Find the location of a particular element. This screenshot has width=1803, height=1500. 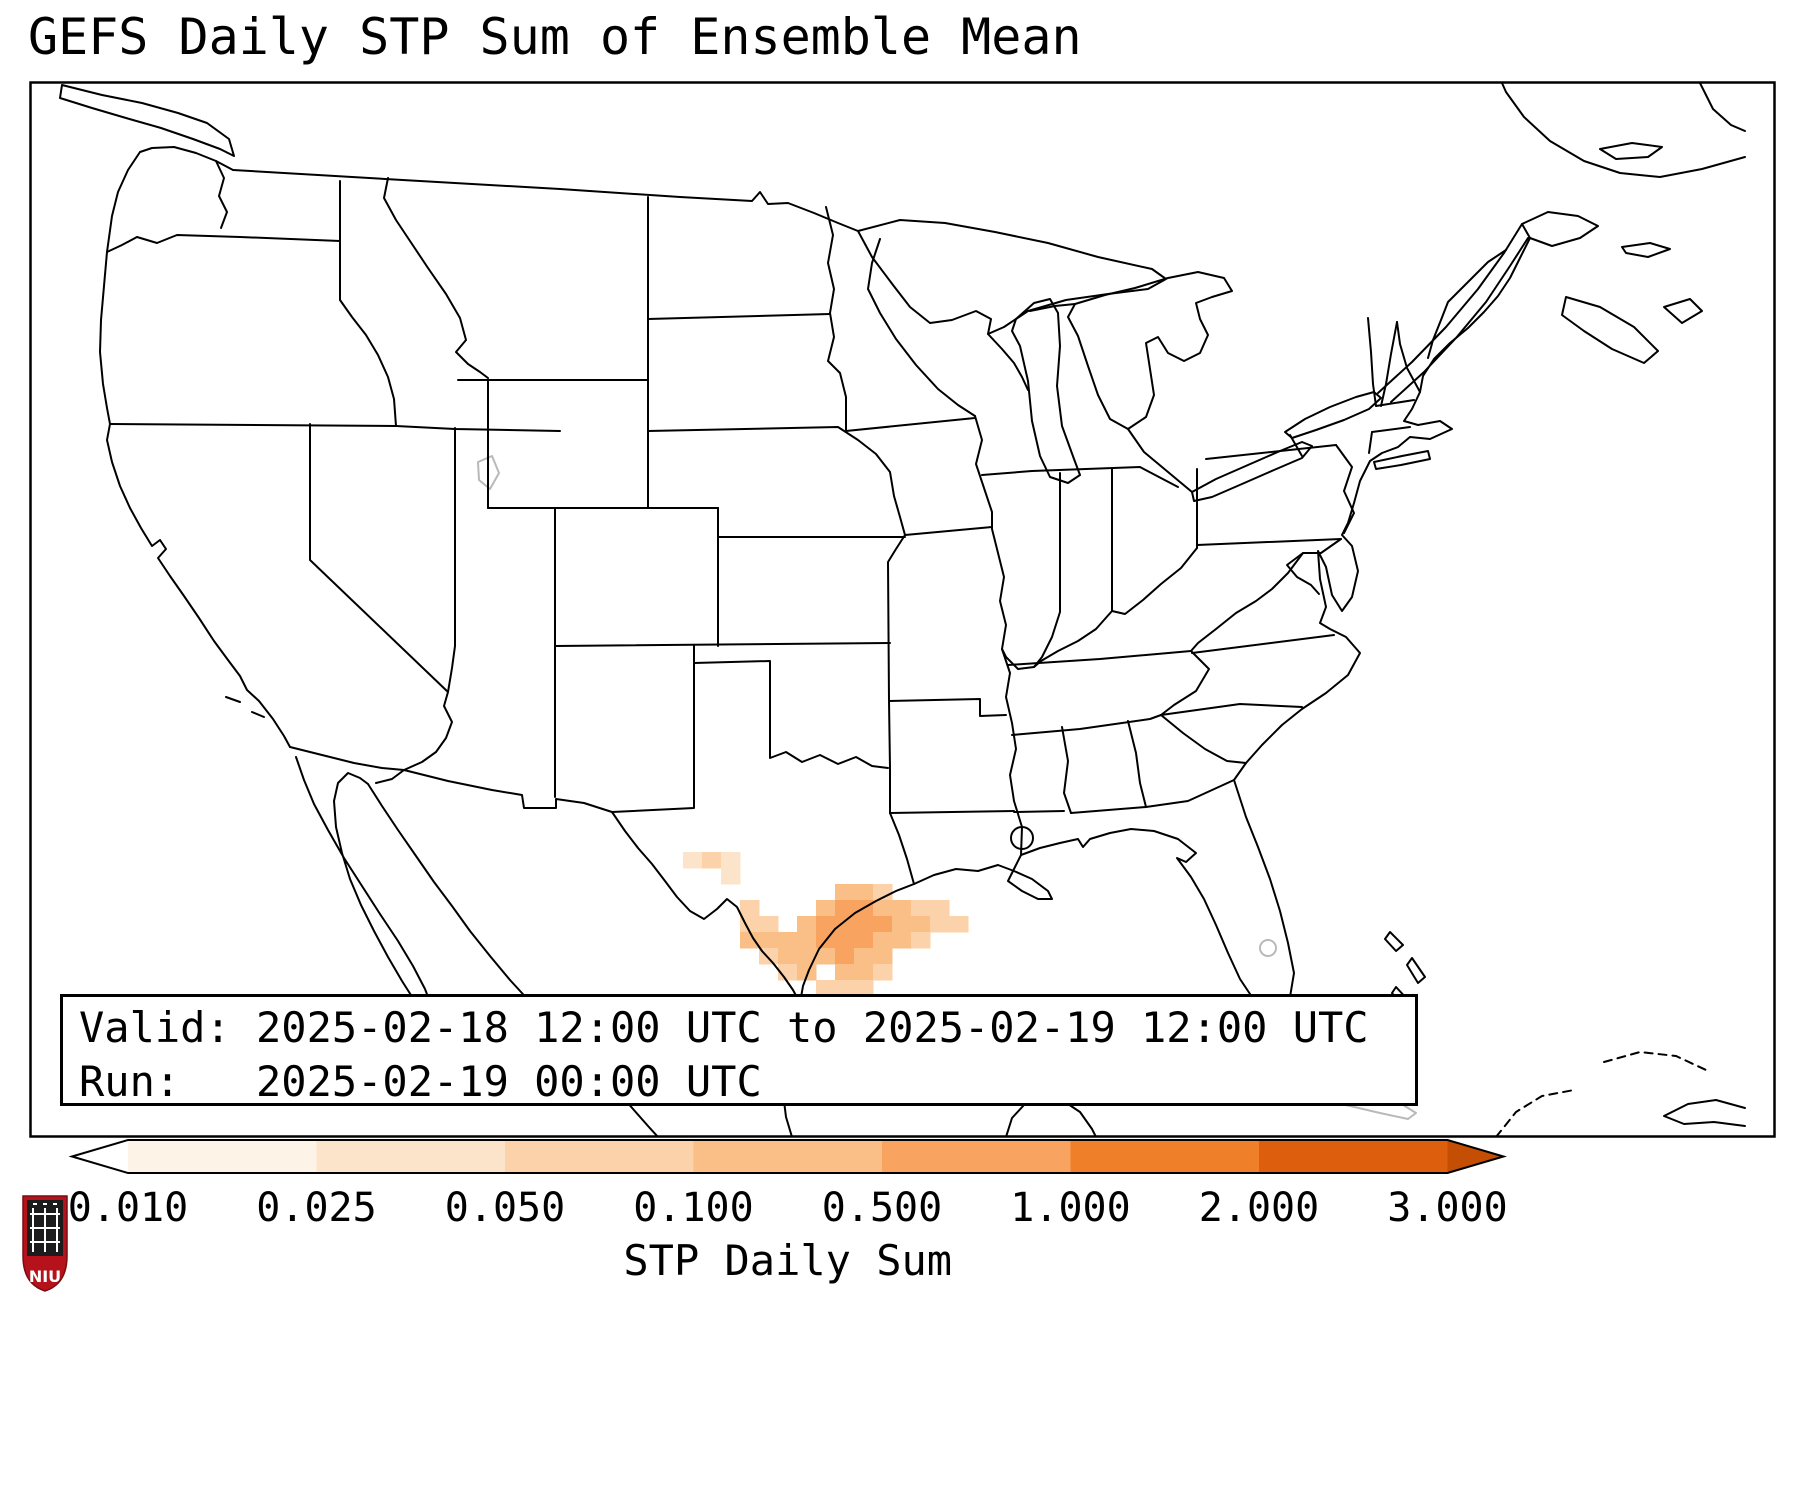

canada-border-west is located at coordinates (545, 200).